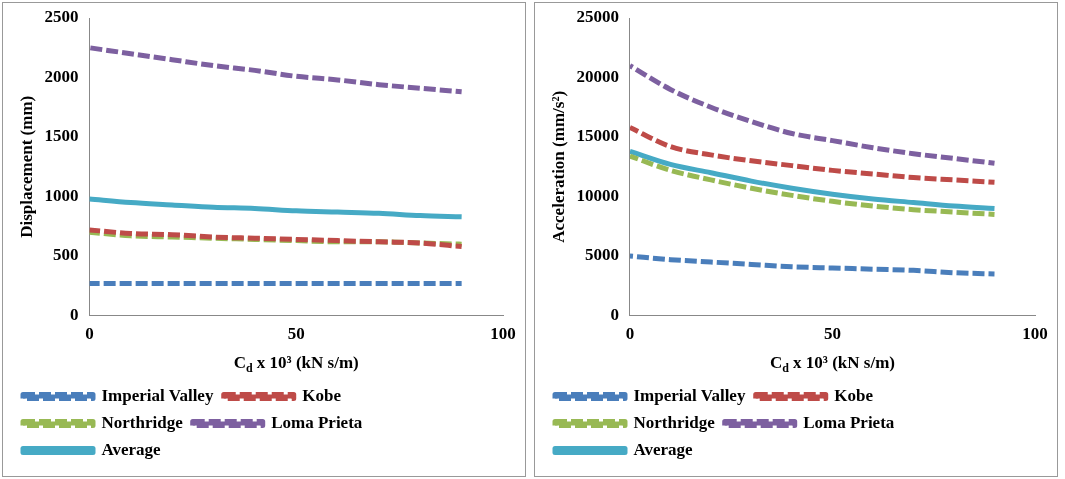 This screenshot has height=479, width=1065. Describe the element at coordinates (61, 195) in the screenshot. I see `y-tick-label: 1000` at that location.